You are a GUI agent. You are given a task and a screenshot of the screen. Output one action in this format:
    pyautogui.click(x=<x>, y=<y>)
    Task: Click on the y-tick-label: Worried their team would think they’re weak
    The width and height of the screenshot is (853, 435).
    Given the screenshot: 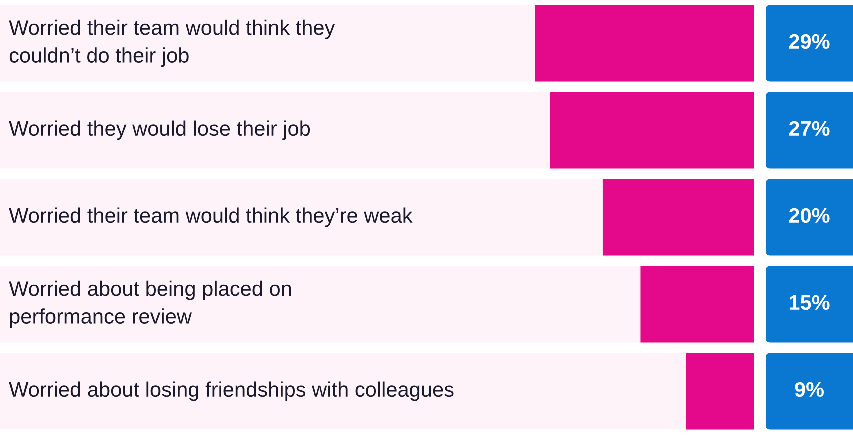 What is the action you would take?
    pyautogui.click(x=211, y=218)
    